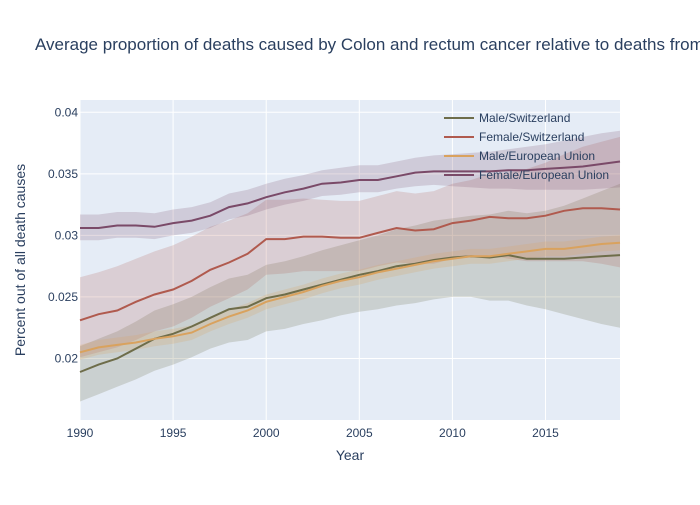 Image resolution: width=700 pixels, height=505 pixels. Describe the element at coordinates (173, 433) in the screenshot. I see `x-tick-label: 1995` at that location.